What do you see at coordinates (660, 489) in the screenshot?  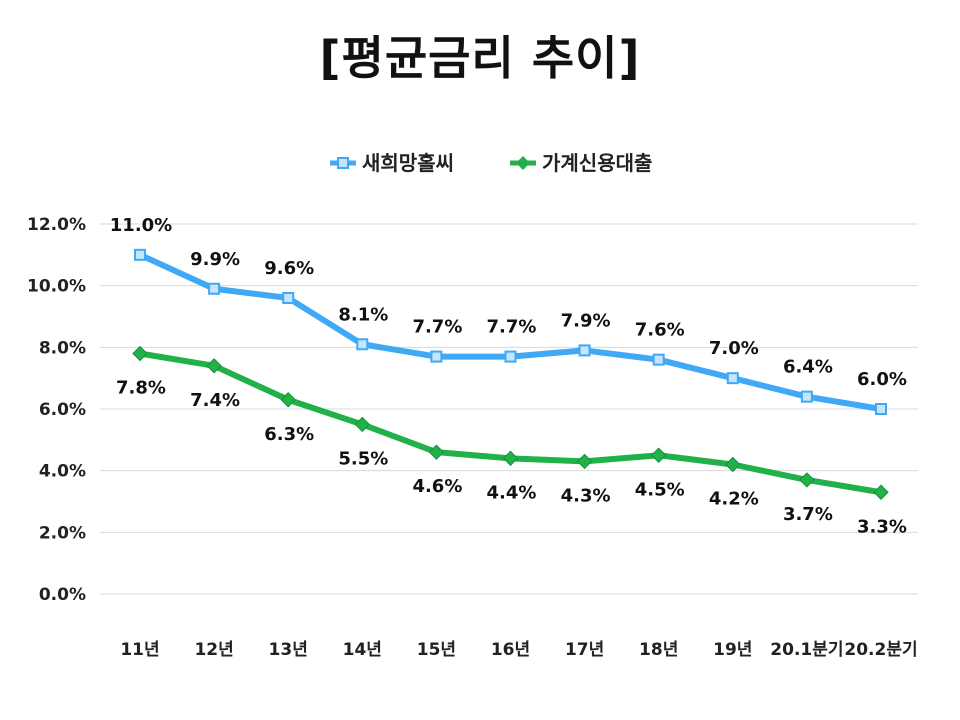 I see `data-label: 4.5%` at bounding box center [660, 489].